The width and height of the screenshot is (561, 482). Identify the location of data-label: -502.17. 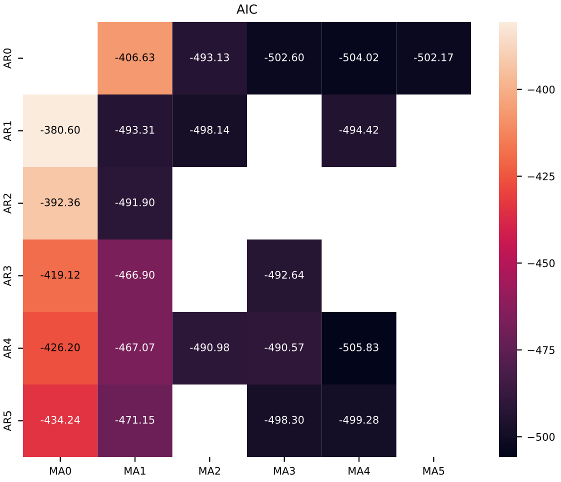
(433, 57).